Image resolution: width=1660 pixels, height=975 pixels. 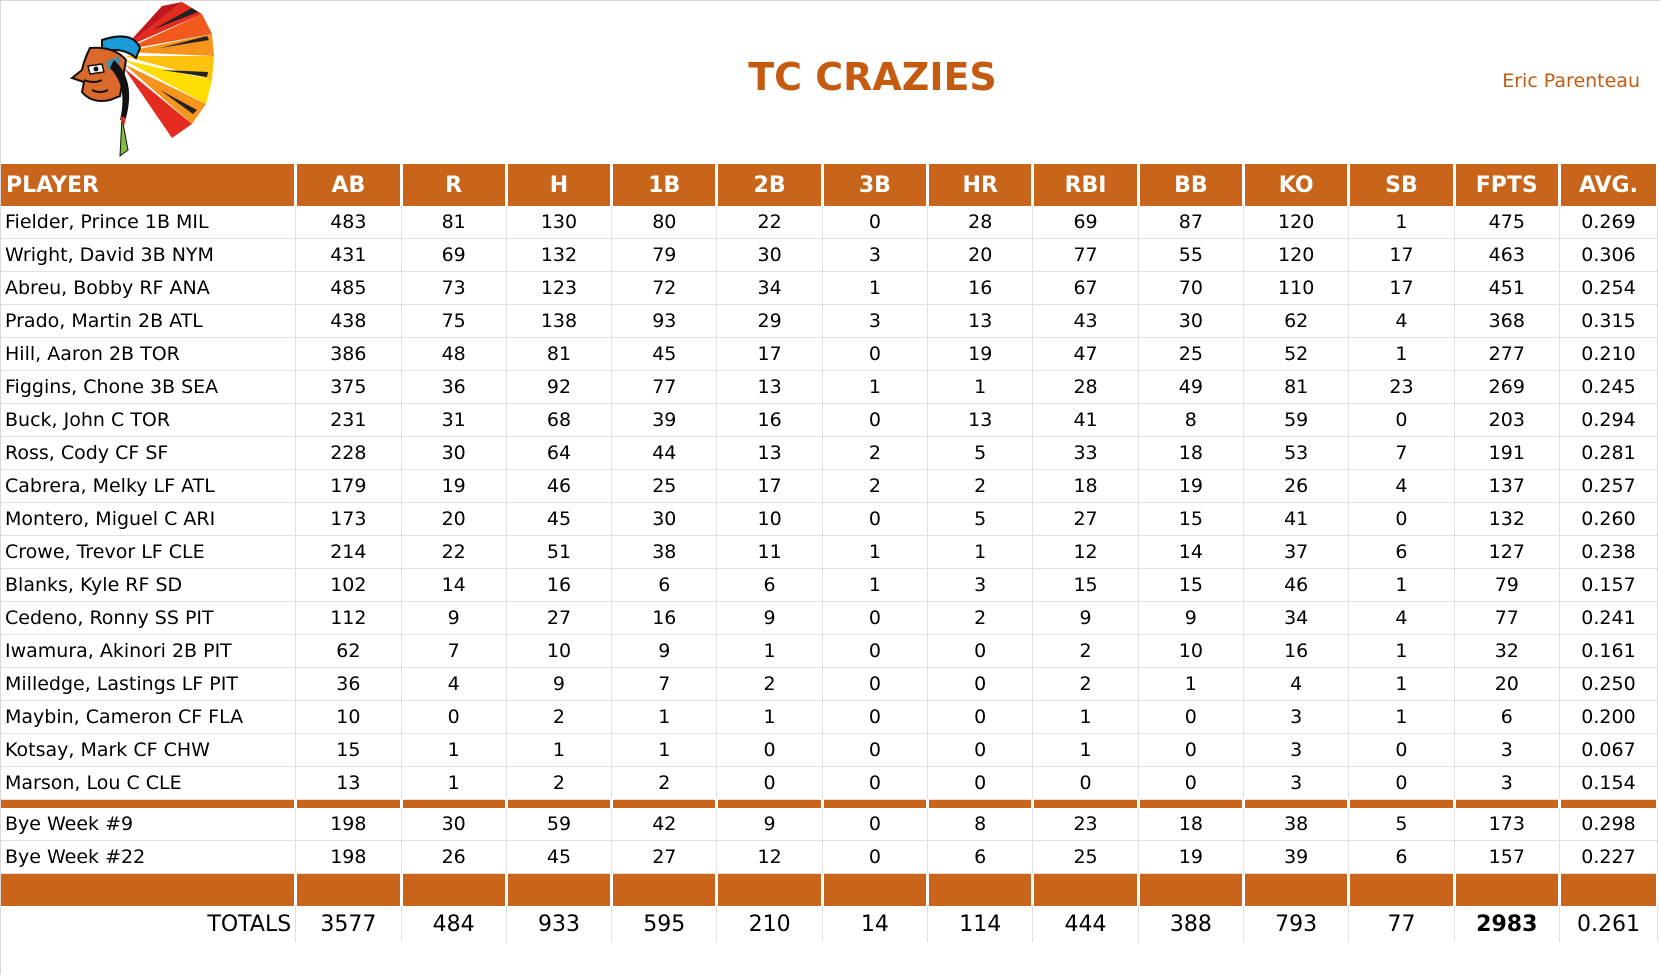 I want to click on cell-1b: 93, so click(x=664, y=321).